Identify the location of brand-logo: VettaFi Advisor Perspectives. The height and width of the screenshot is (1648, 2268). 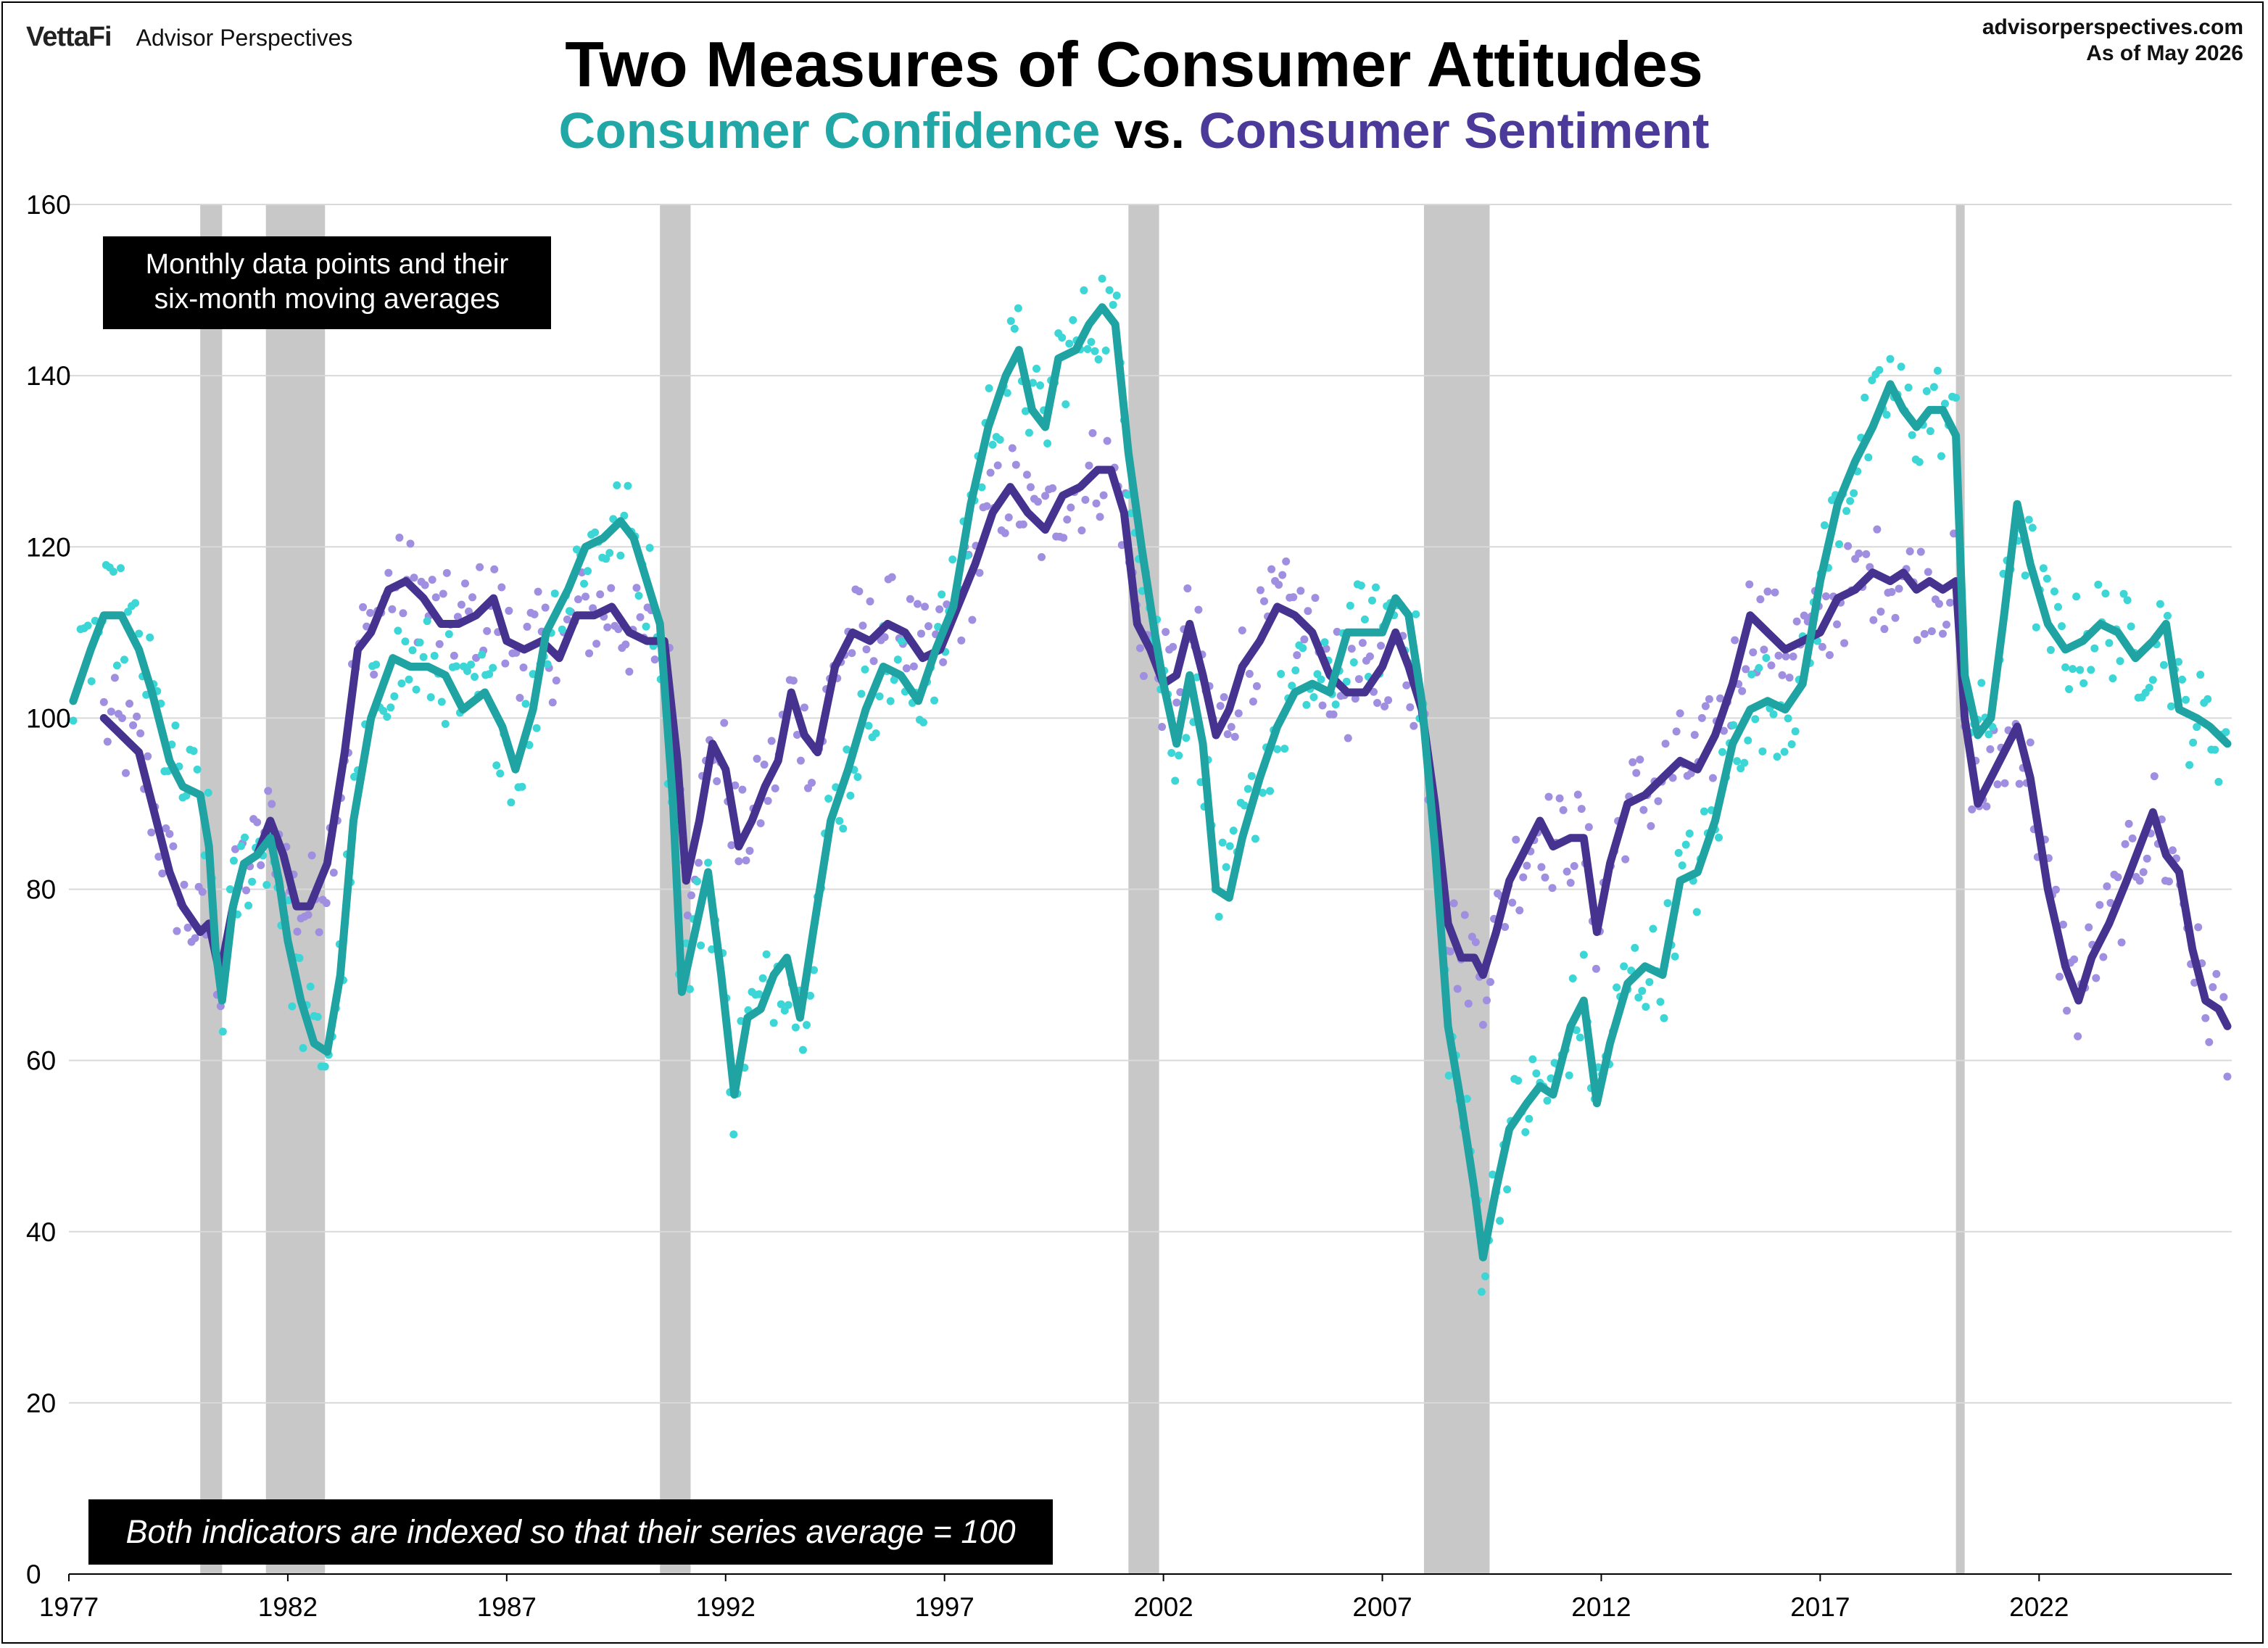
(189, 37).